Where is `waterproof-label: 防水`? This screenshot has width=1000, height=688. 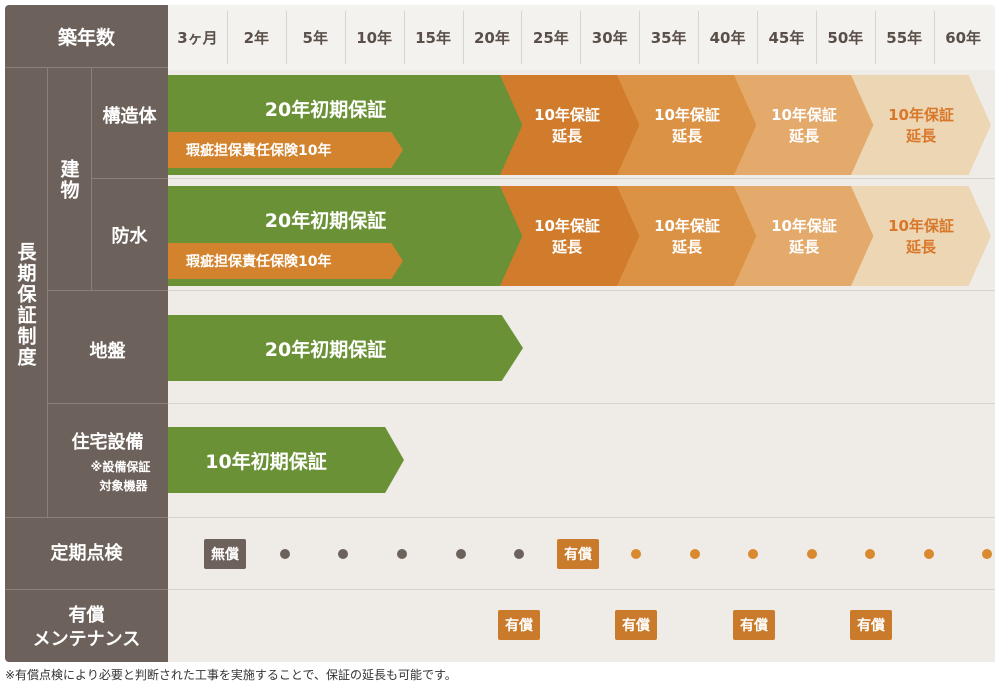 waterproof-label: 防水 is located at coordinates (129, 236).